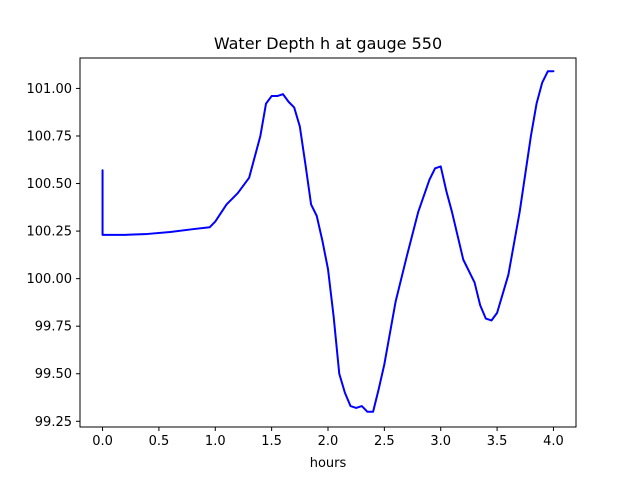 Image resolution: width=640 pixels, height=480 pixels. Describe the element at coordinates (328, 441) in the screenshot. I see `x-tick-label: 2.0` at that location.